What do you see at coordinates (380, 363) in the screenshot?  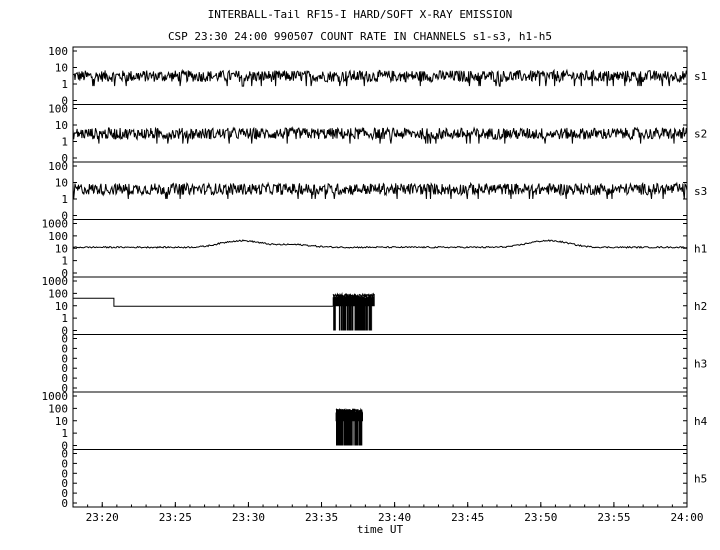 I see `panel-frame-h3` at bounding box center [380, 363].